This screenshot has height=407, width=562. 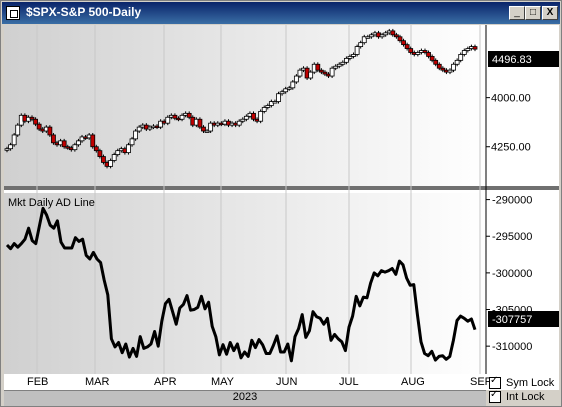 What do you see at coordinates (51, 203) in the screenshot?
I see `breadth-panel-label: Mkt Daily AD Line` at bounding box center [51, 203].